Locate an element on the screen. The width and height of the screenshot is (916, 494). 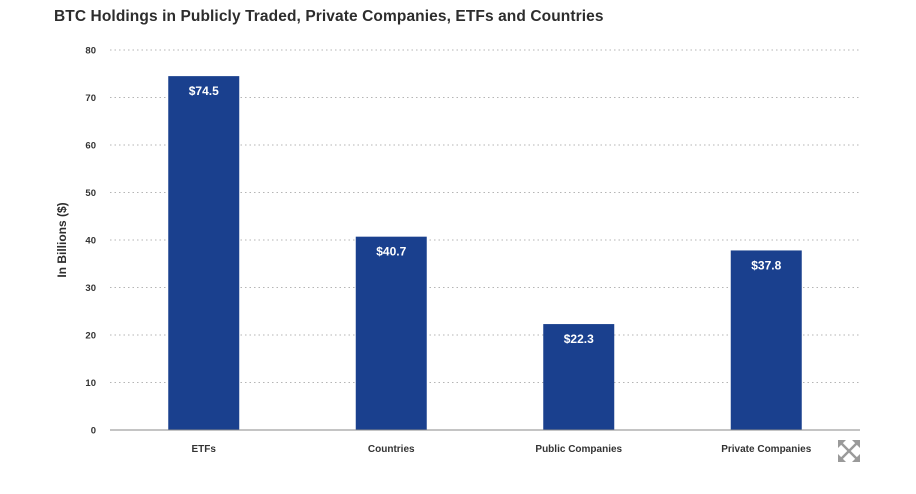
bar-data-label: $37.8 is located at coordinates (766, 265).